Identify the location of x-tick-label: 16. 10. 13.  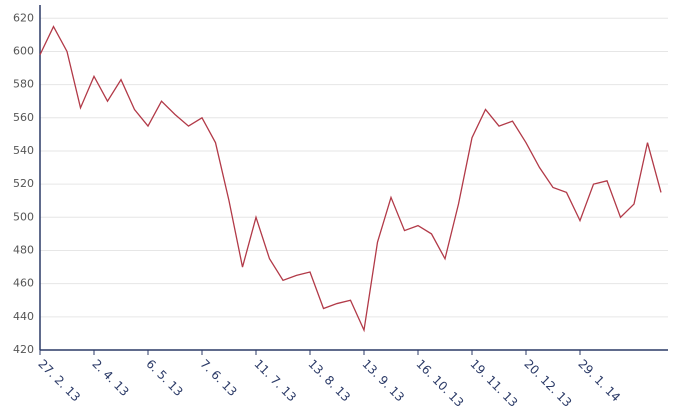
(439, 383).